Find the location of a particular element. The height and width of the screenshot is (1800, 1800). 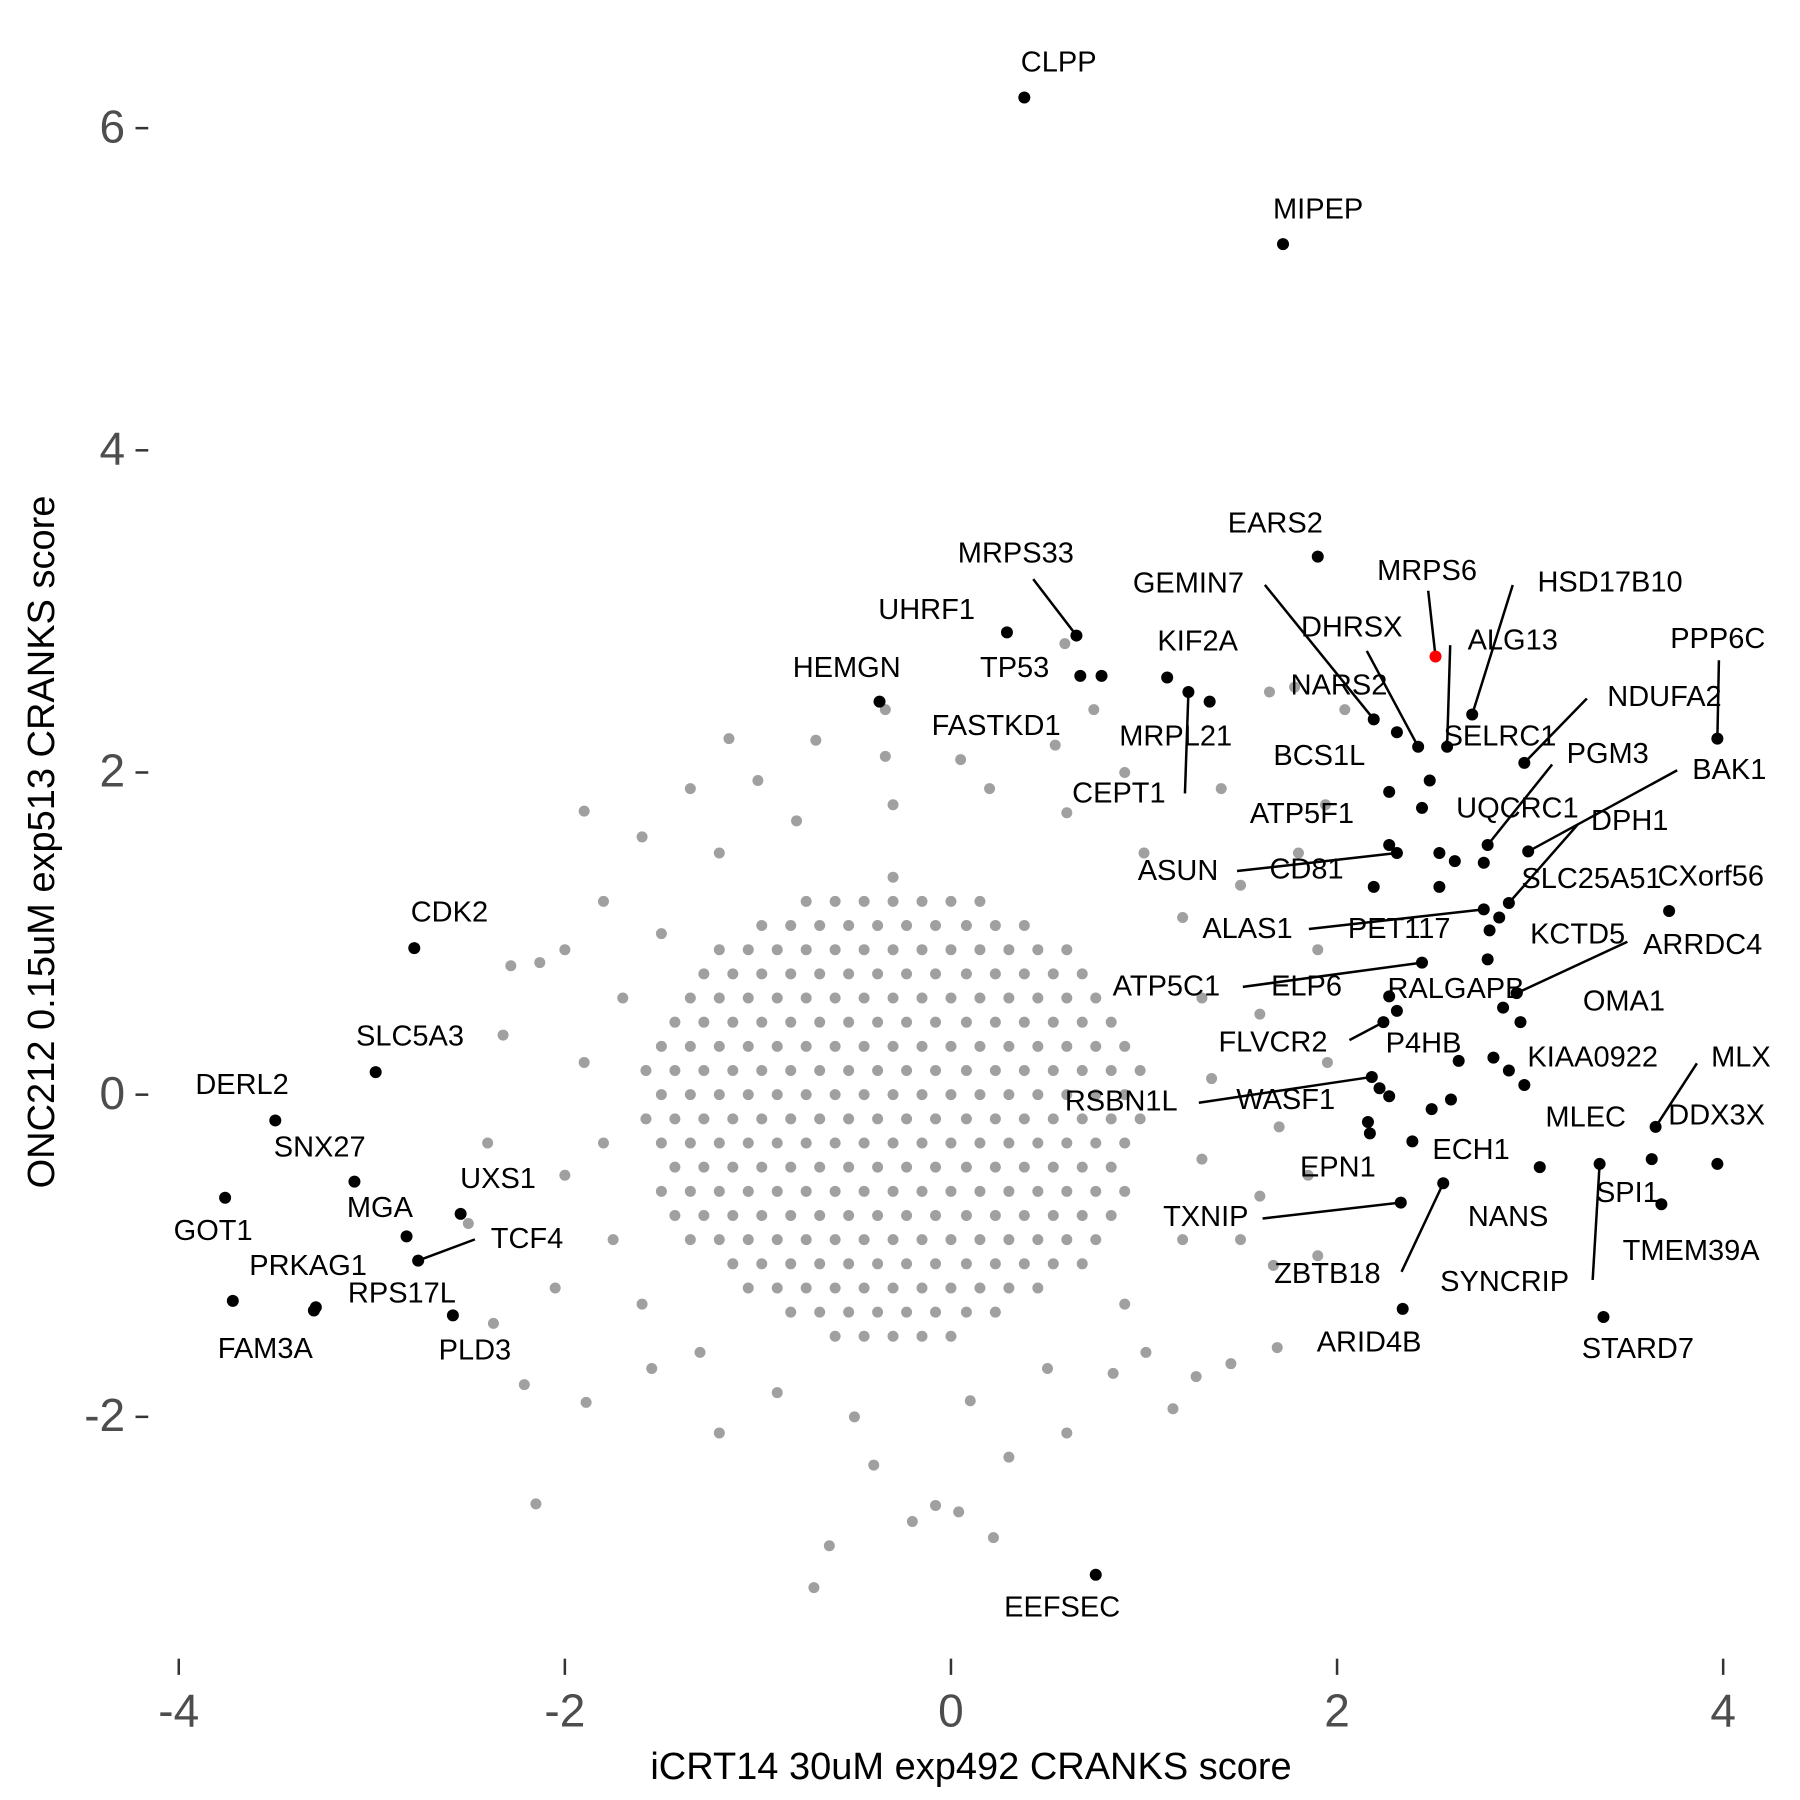

point-label: EEFSEC is located at coordinates (1062, 1608).